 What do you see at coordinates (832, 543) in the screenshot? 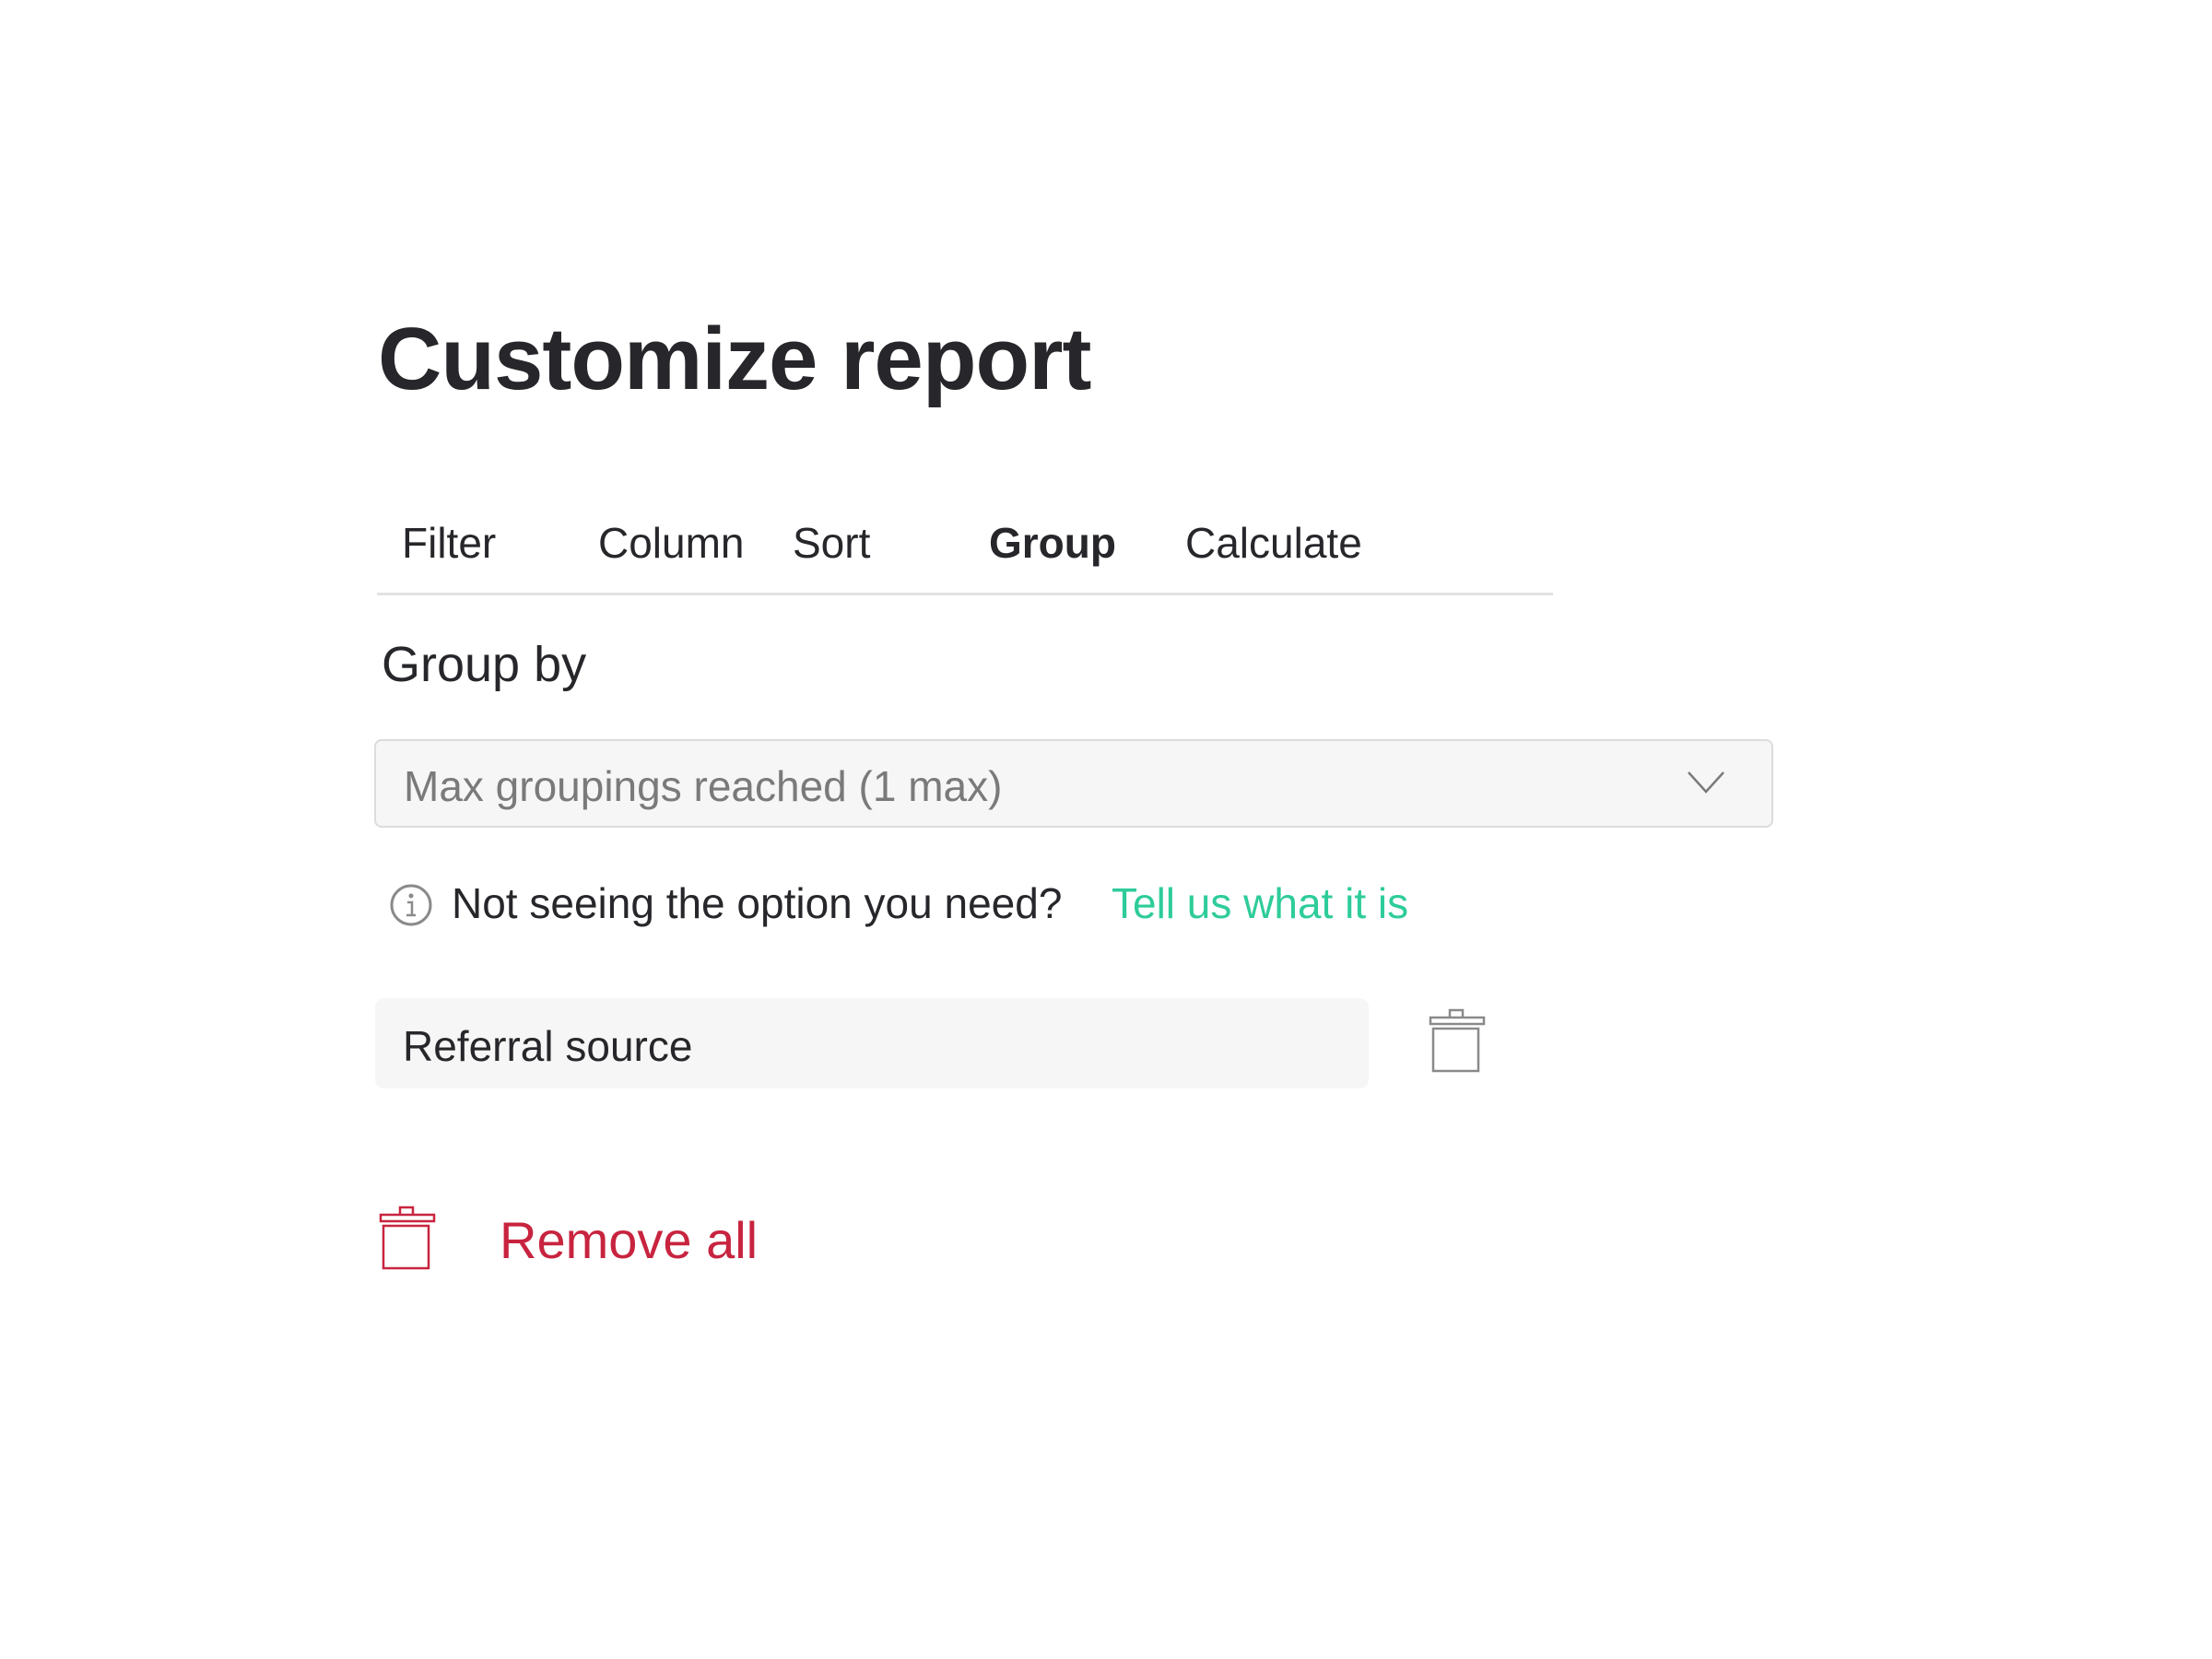
I see `tab-sort: Sort` at bounding box center [832, 543].